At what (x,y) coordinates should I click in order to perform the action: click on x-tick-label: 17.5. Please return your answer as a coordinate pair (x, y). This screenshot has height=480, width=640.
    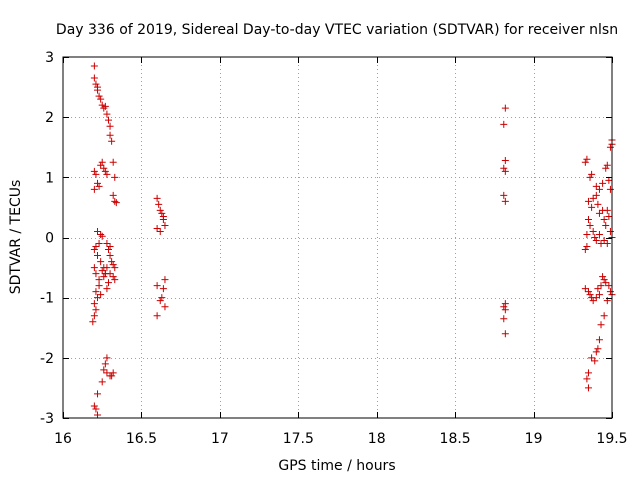
    Looking at the image, I should click on (298, 439).